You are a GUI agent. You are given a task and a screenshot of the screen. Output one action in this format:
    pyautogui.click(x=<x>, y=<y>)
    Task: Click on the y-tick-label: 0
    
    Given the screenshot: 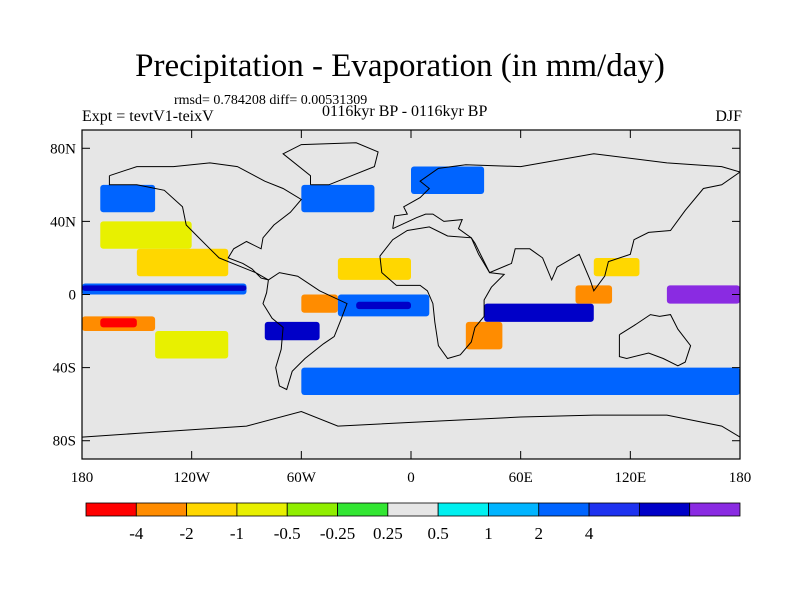 What is the action you would take?
    pyautogui.click(x=73, y=296)
    